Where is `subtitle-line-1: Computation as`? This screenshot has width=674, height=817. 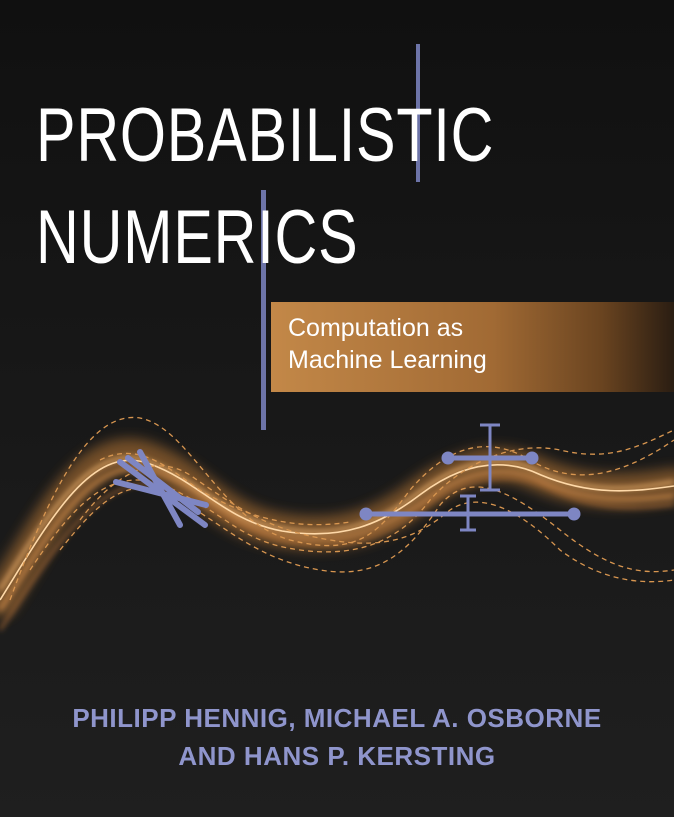
subtitle-line-1: Computation as is located at coordinates (376, 328).